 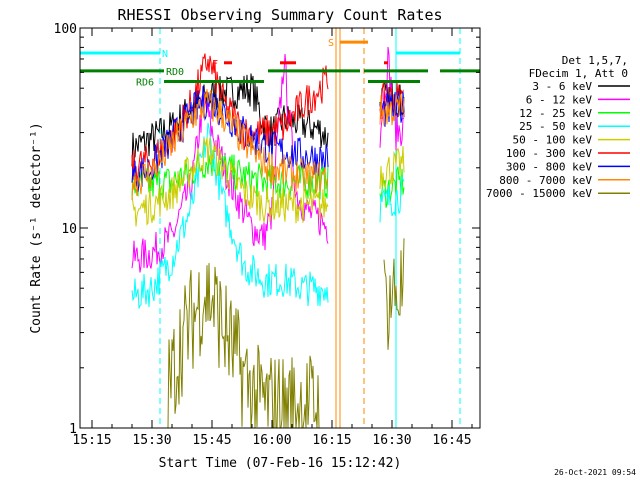 What do you see at coordinates (595, 60) in the screenshot?
I see `legend-header-0: Det 1,5,7,` at bounding box center [595, 60].